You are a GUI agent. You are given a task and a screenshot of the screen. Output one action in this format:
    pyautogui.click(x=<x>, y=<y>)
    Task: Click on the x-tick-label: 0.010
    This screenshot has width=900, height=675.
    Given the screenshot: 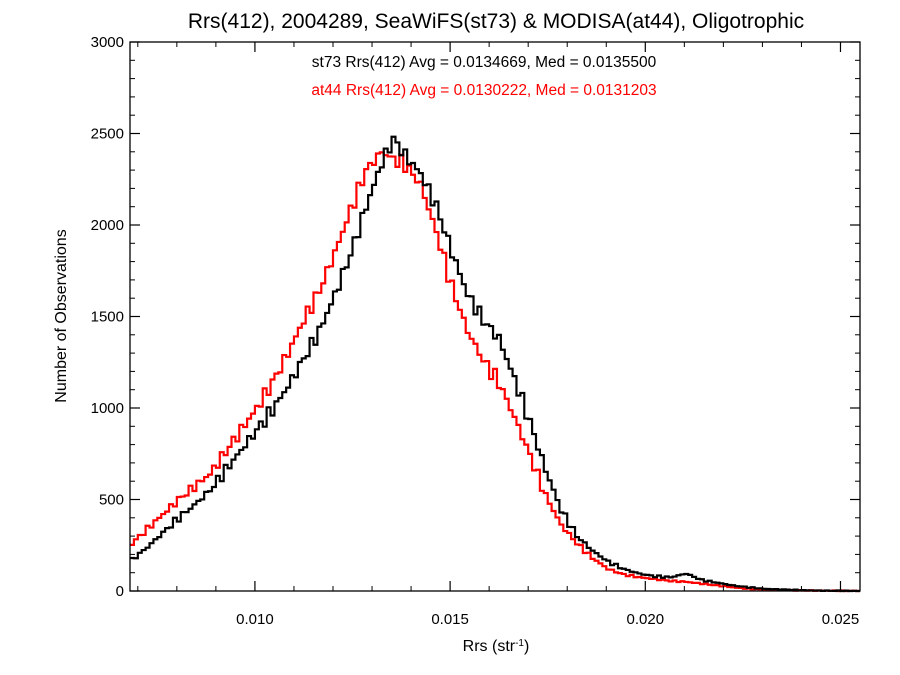 What is the action you would take?
    pyautogui.click(x=255, y=619)
    